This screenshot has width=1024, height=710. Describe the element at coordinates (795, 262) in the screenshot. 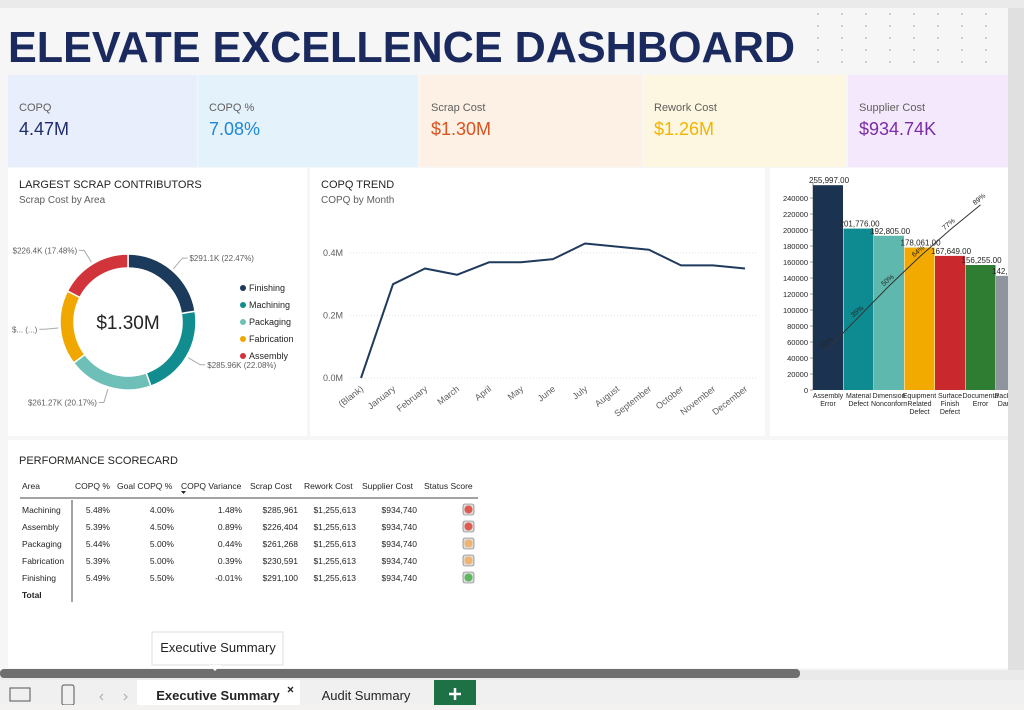

I see `y-tick-label: 160000` at that location.